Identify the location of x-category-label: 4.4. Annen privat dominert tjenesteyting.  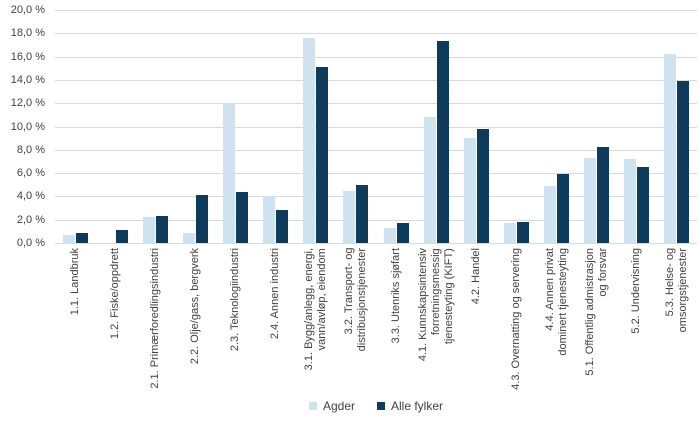
(556, 302).